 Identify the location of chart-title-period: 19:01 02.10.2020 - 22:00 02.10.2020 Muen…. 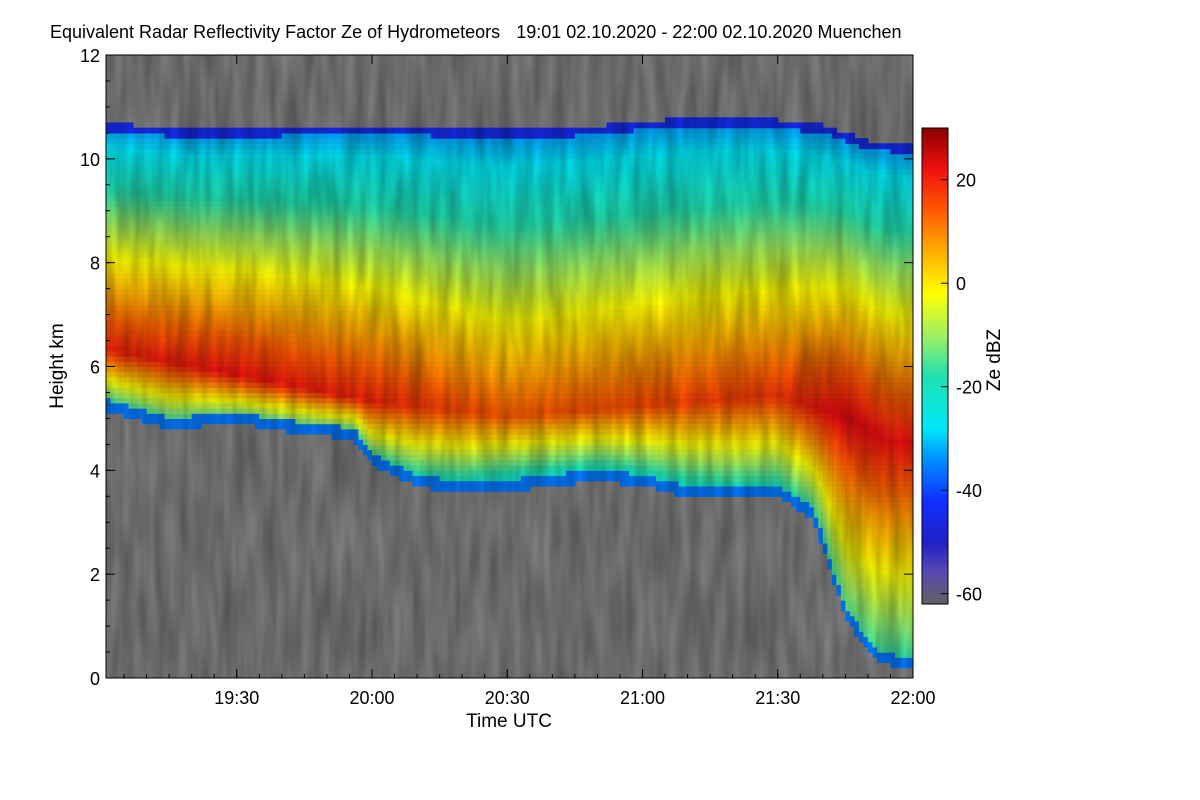
(709, 32).